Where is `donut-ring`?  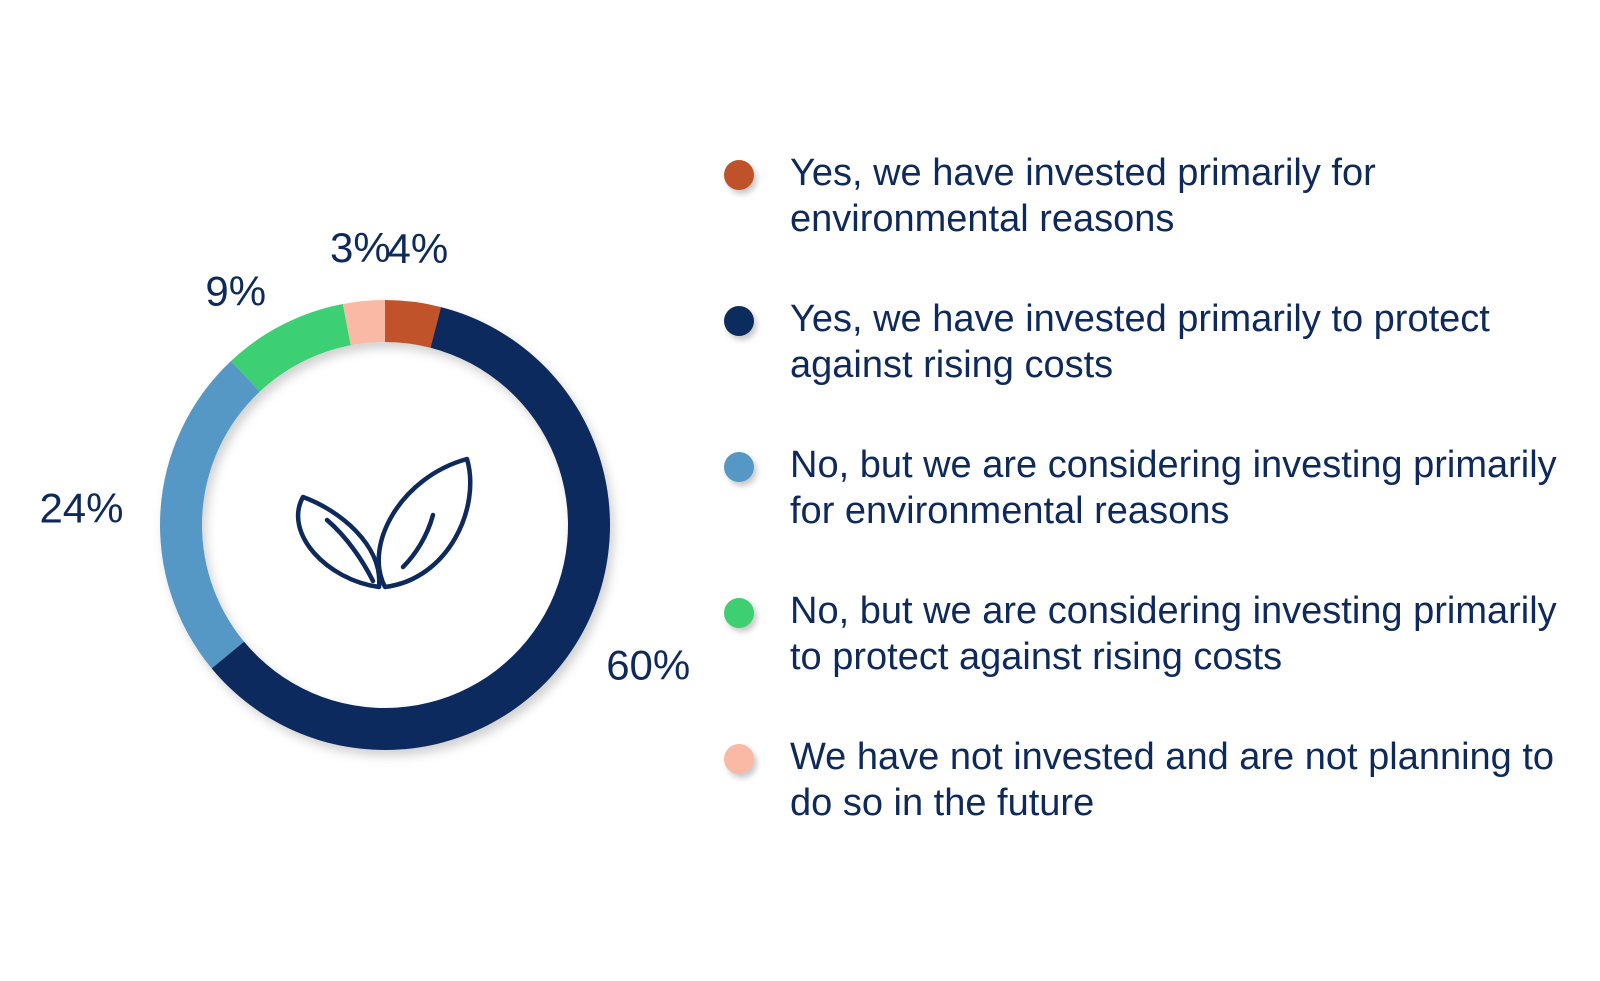 donut-ring is located at coordinates (384, 525).